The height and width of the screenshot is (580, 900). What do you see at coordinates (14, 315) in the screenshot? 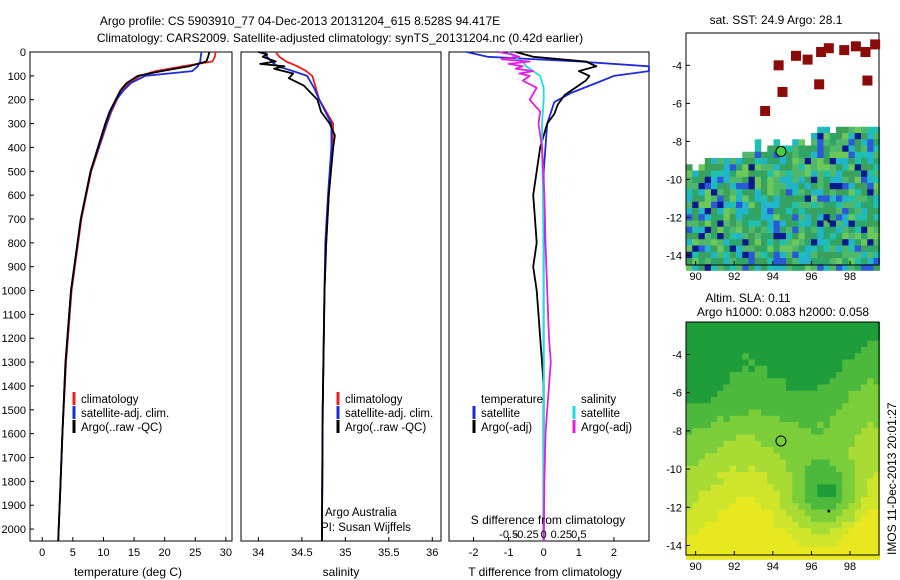
I see `y-tick-label: 1100` at bounding box center [14, 315].